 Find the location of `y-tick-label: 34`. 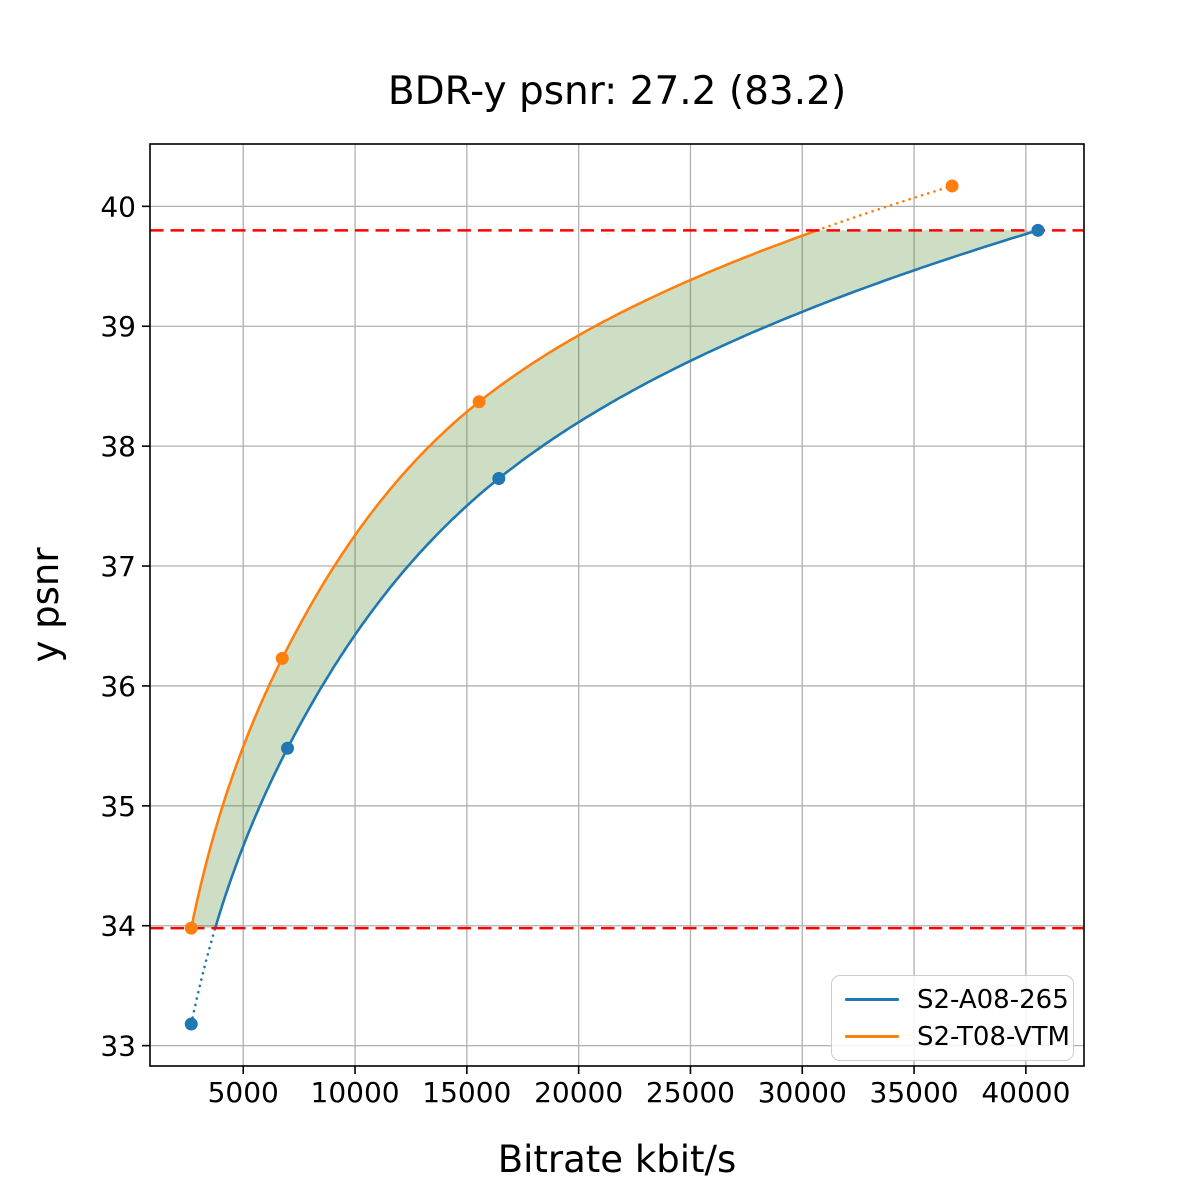

y-tick-label: 34 is located at coordinates (118, 926).